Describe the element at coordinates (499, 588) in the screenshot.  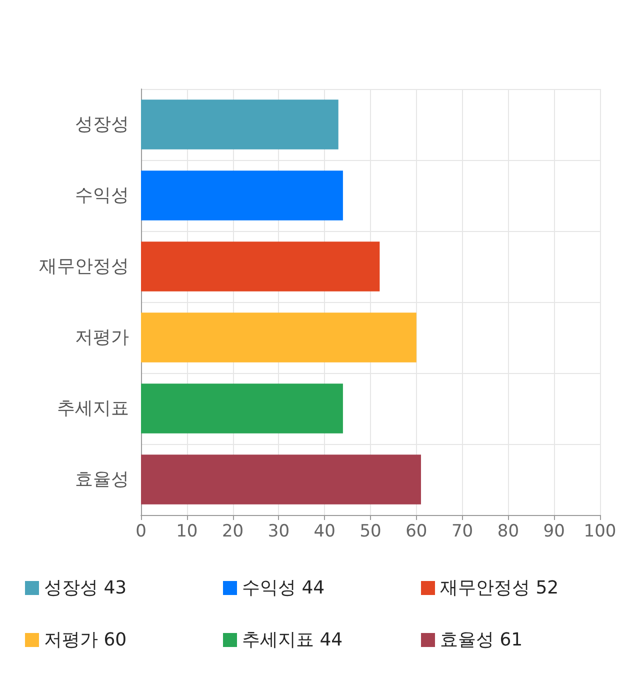
I see `legend-label: 재무안정성 52` at that location.